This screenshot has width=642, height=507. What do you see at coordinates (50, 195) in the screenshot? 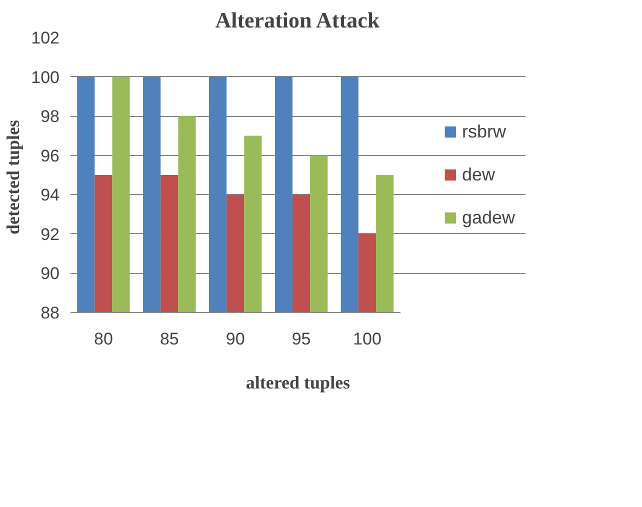
I see `y-tick-label: 94` at bounding box center [50, 195].